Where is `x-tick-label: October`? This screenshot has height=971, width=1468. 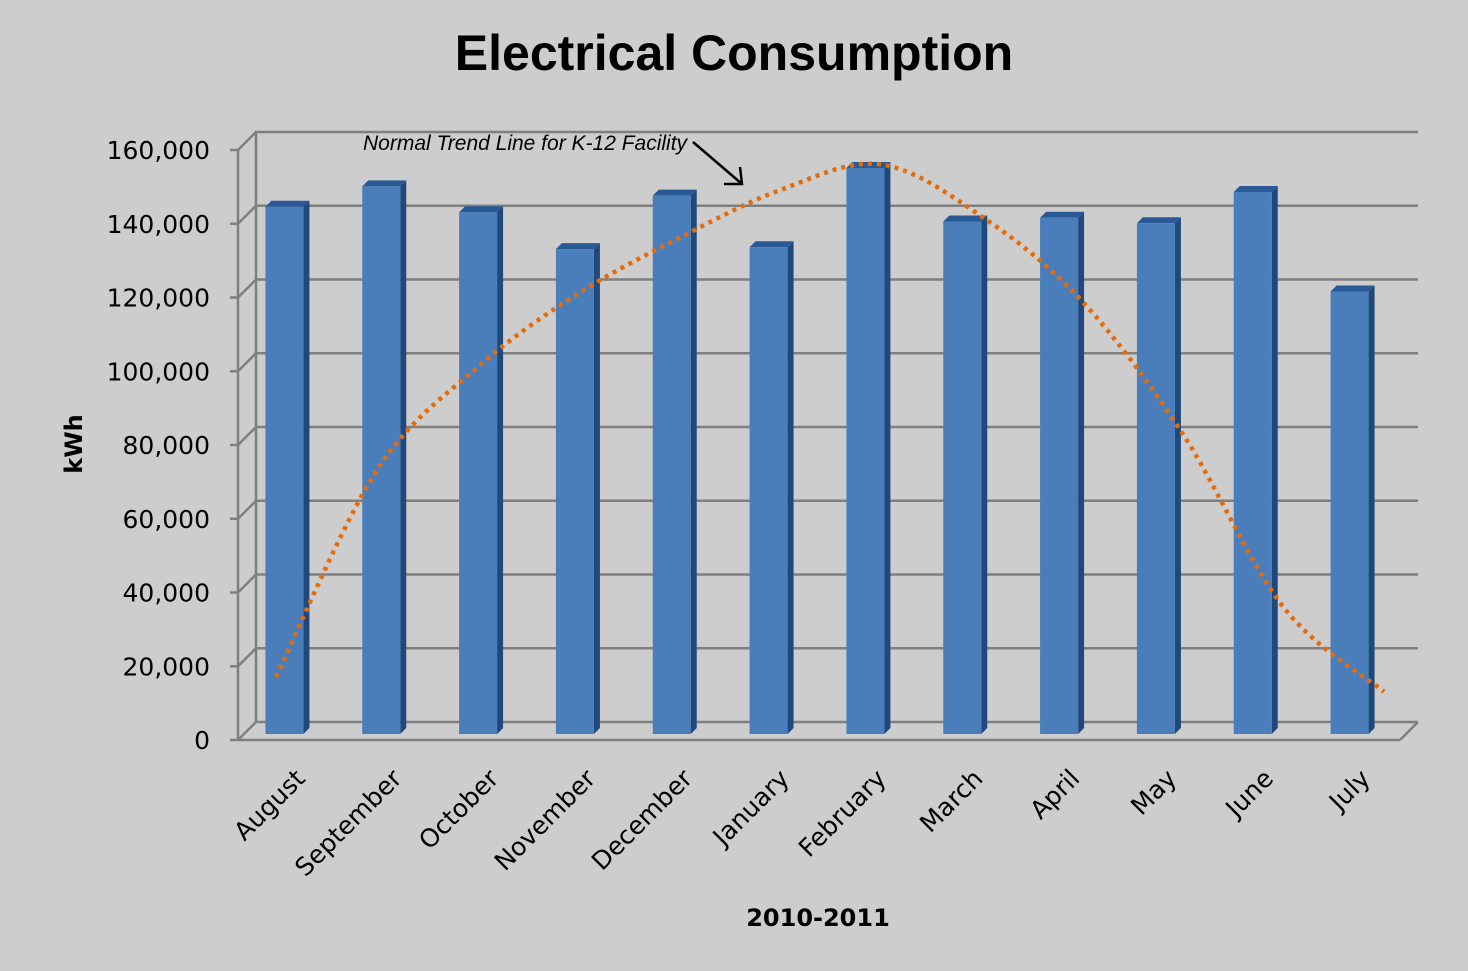
x-tick-label: October is located at coordinates (459, 809).